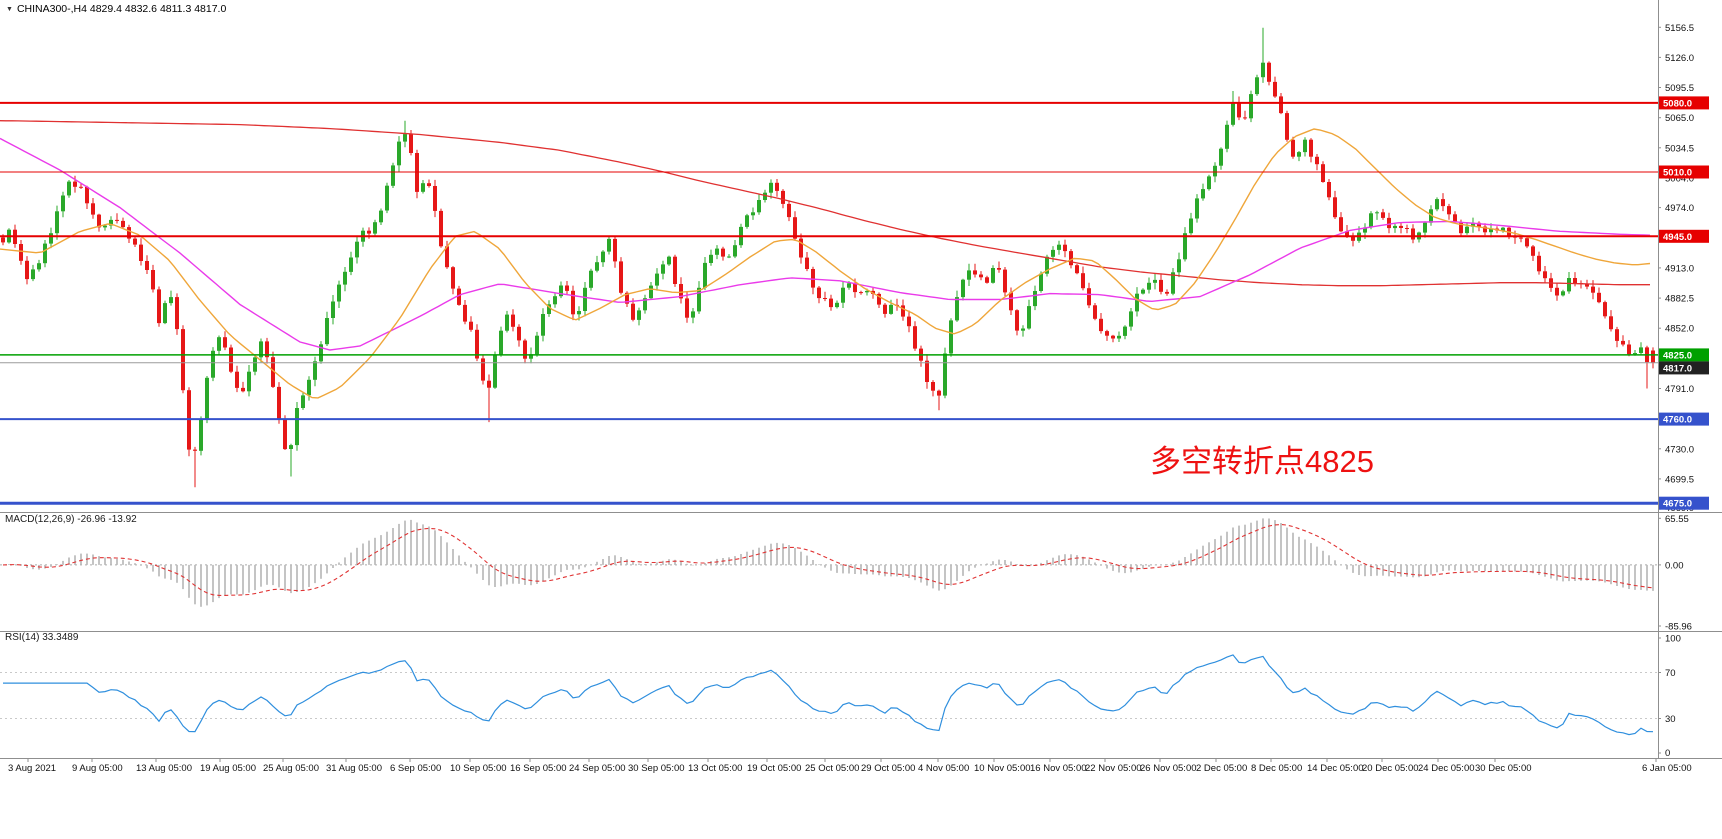  What do you see at coordinates (1679, 118) in the screenshot?
I see `y-axis-tick: 5065.0` at bounding box center [1679, 118].